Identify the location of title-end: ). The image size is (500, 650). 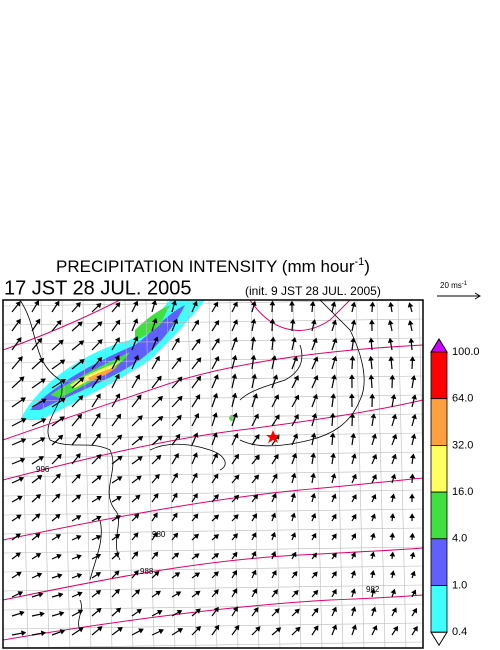
(367, 266).